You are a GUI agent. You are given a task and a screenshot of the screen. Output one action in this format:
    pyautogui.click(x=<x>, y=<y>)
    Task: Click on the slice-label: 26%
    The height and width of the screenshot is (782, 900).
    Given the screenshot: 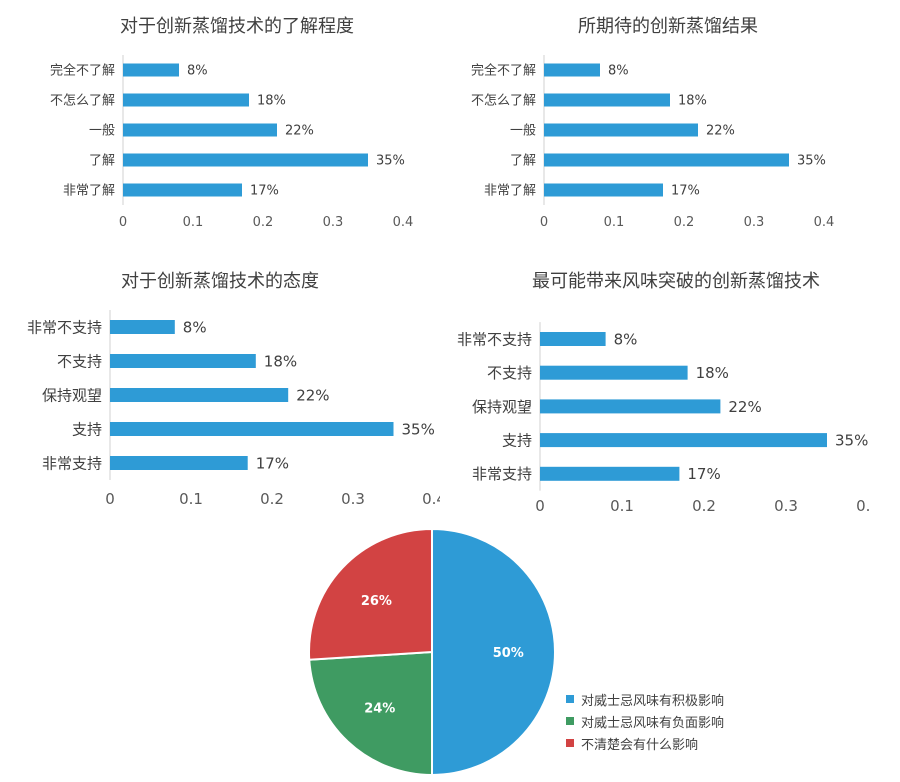 What is the action you would take?
    pyautogui.click(x=376, y=601)
    